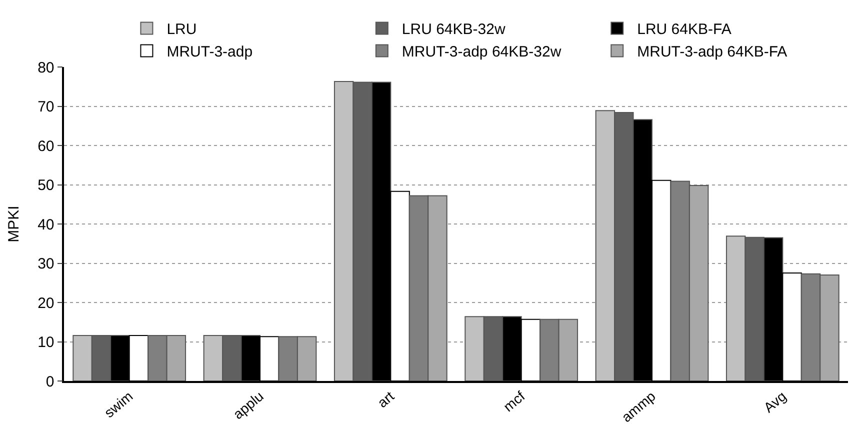 The width and height of the screenshot is (860, 443). Describe the element at coordinates (46, 185) in the screenshot. I see `y-tick-label: 50` at that location.